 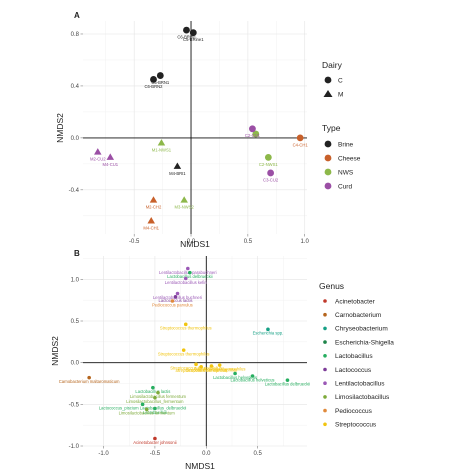 What do you see at coordinates (340, 81) in the screenshot?
I see `legend-label: C` at bounding box center [340, 81].